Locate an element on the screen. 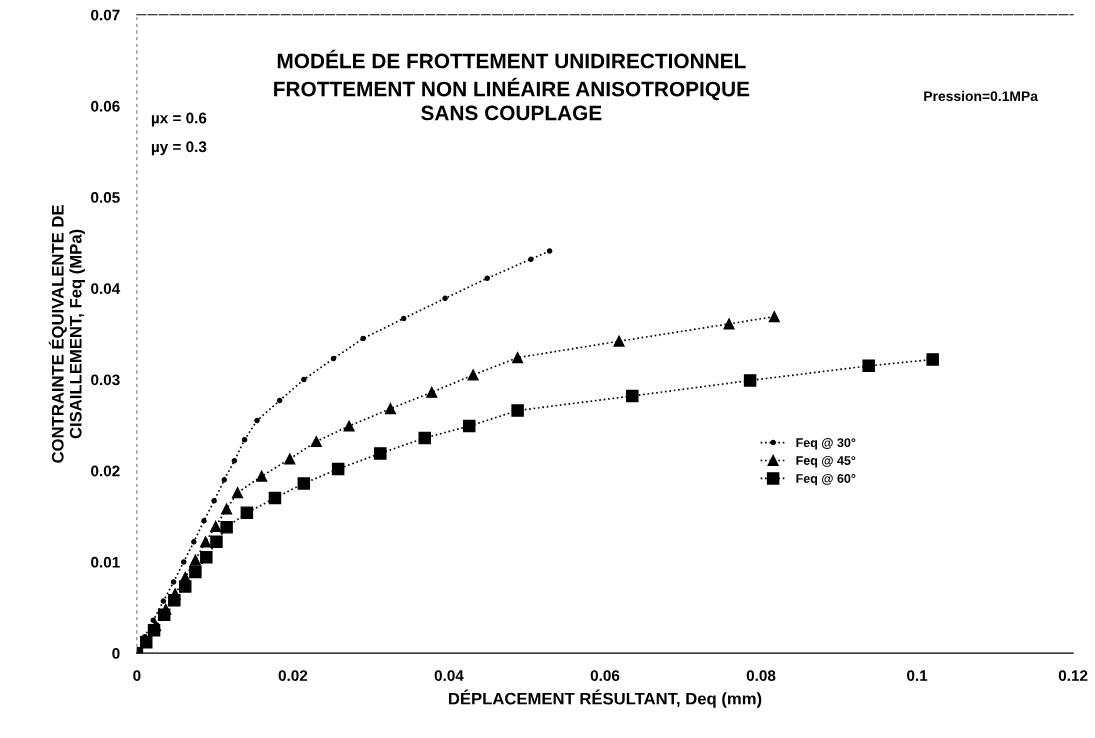  x-tick-label: 0.08 is located at coordinates (761, 676).